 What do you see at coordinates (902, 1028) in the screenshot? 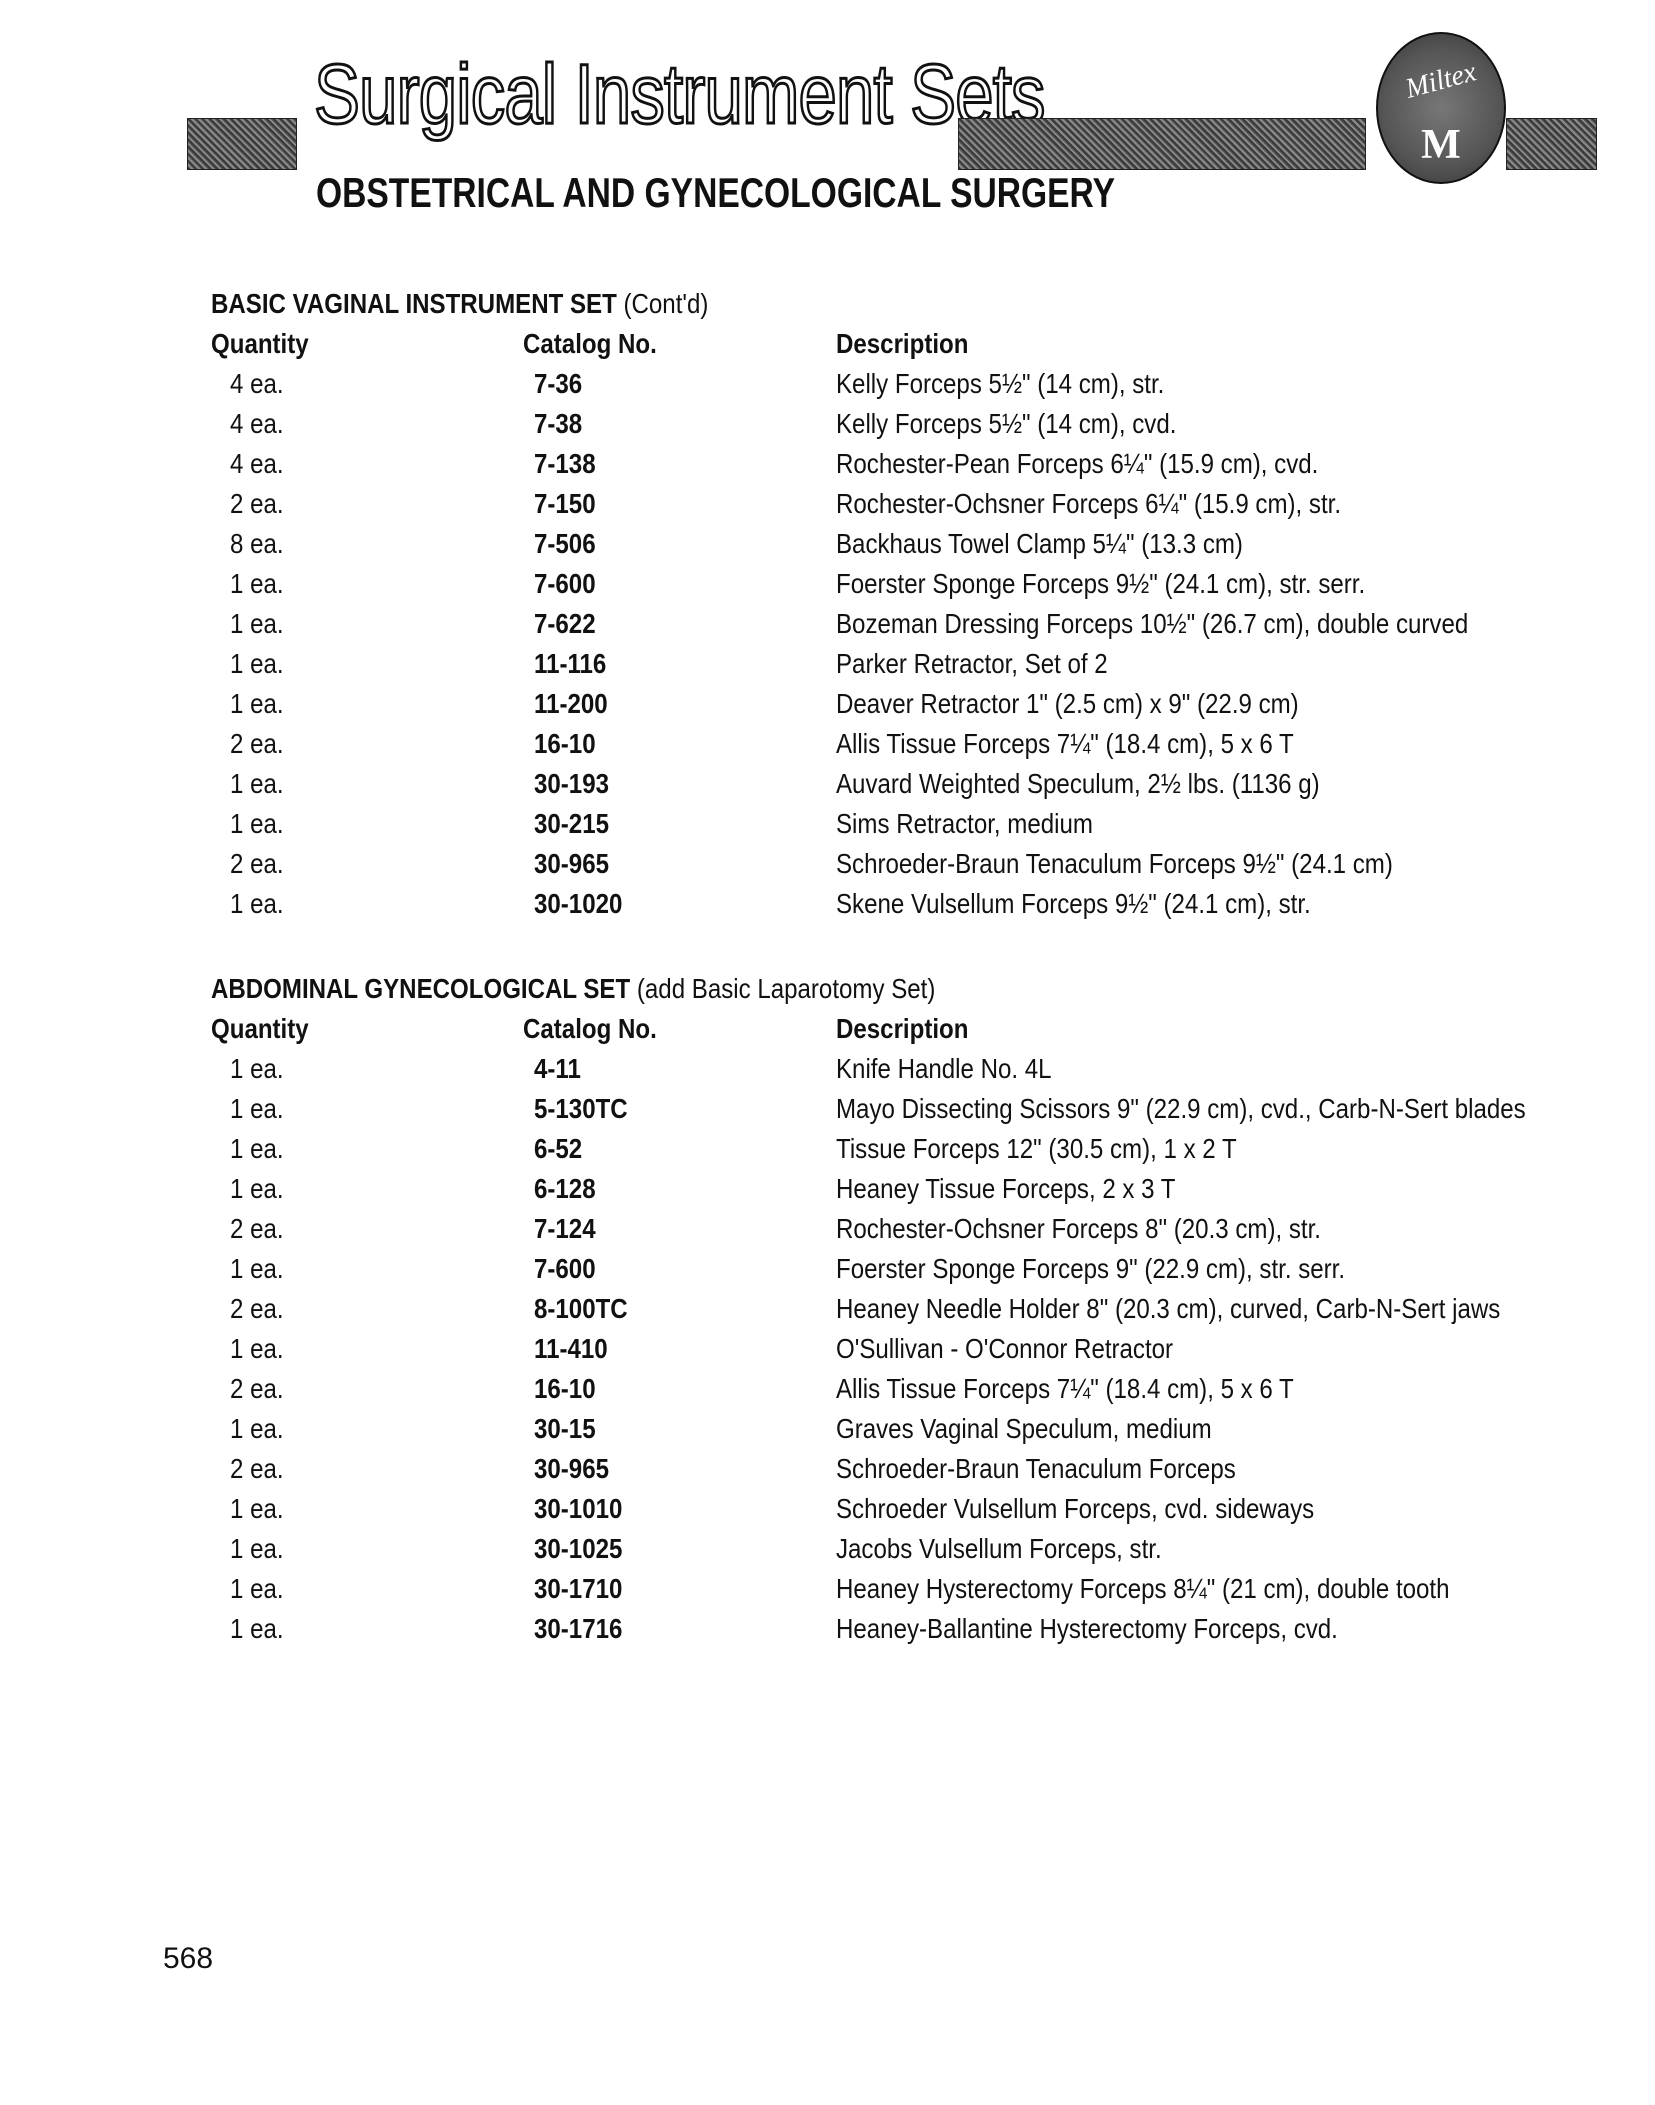
I see `description-header: Description` at bounding box center [902, 1028].